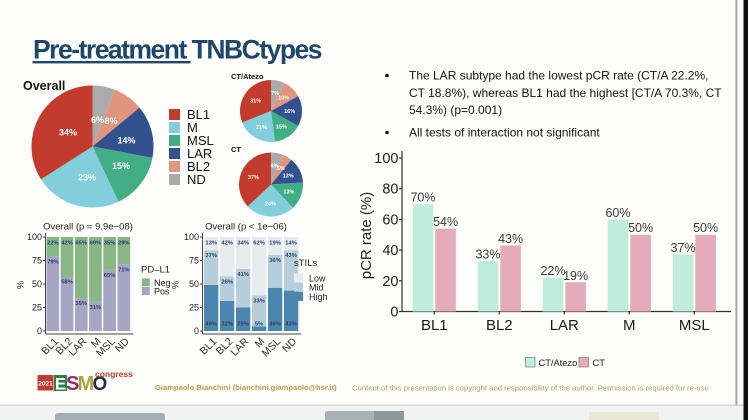 The width and height of the screenshot is (748, 420). What do you see at coordinates (96, 244) in the screenshot?
I see `svg-text: 69%` at bounding box center [96, 244].